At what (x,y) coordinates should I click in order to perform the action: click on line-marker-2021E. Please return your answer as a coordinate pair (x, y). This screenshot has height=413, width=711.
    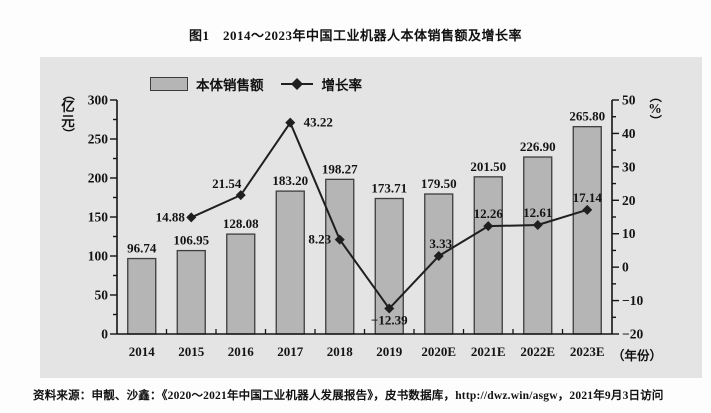
    Looking at the image, I should click on (488, 226).